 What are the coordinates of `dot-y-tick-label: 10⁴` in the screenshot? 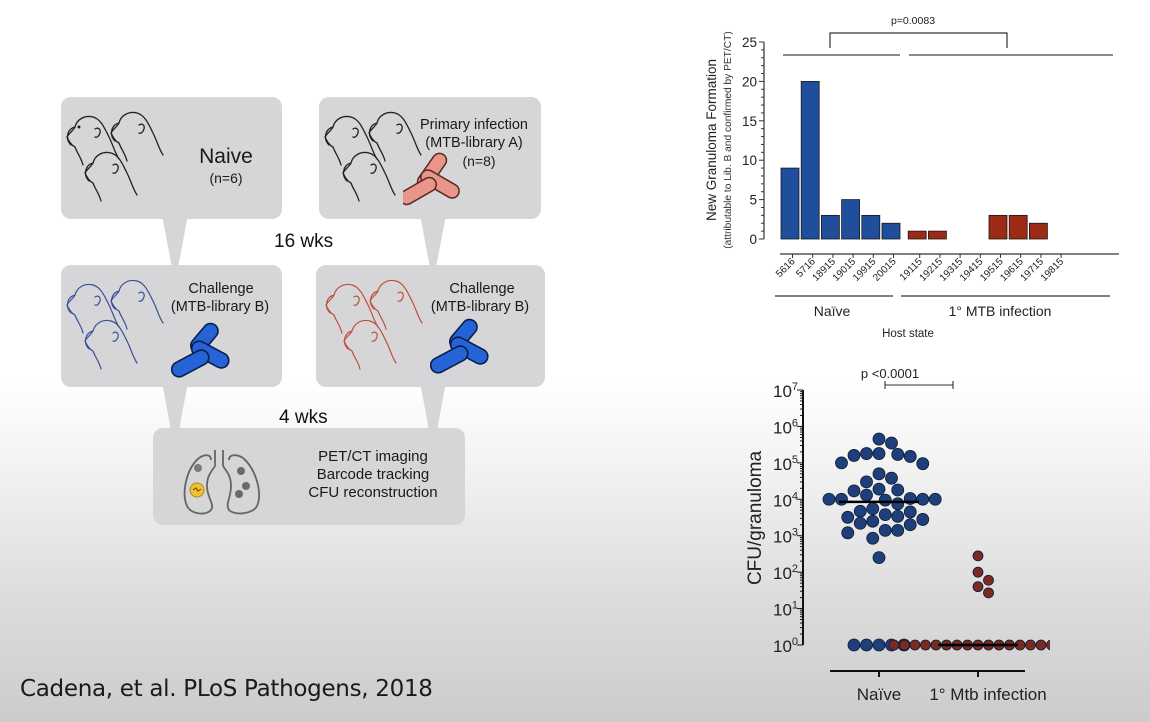 It's located at (785, 500).